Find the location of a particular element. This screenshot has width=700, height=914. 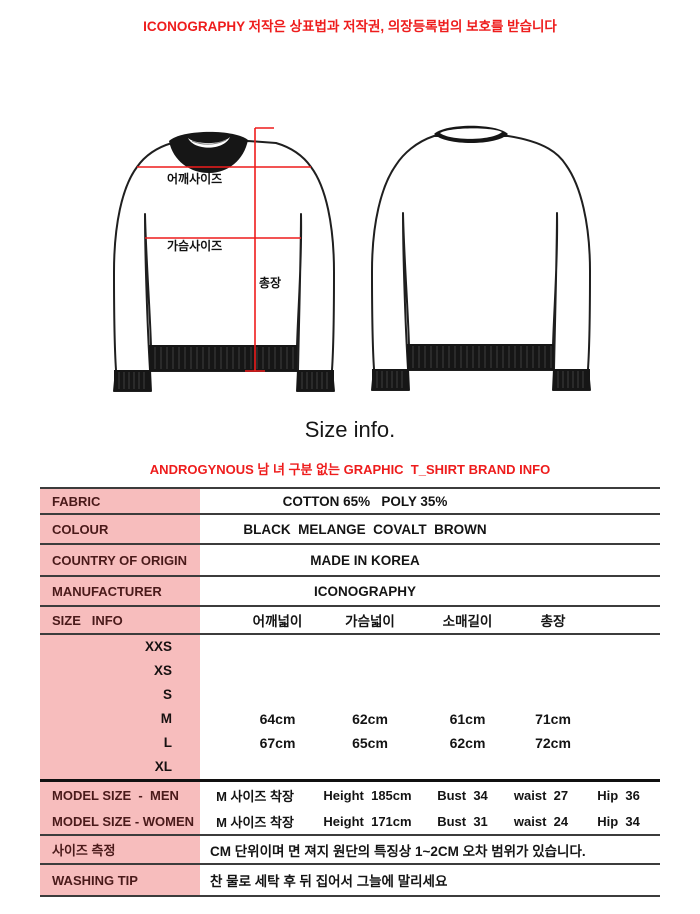

size-row-l: 67cm 65cm 62cm 72cm is located at coordinates (415, 743).